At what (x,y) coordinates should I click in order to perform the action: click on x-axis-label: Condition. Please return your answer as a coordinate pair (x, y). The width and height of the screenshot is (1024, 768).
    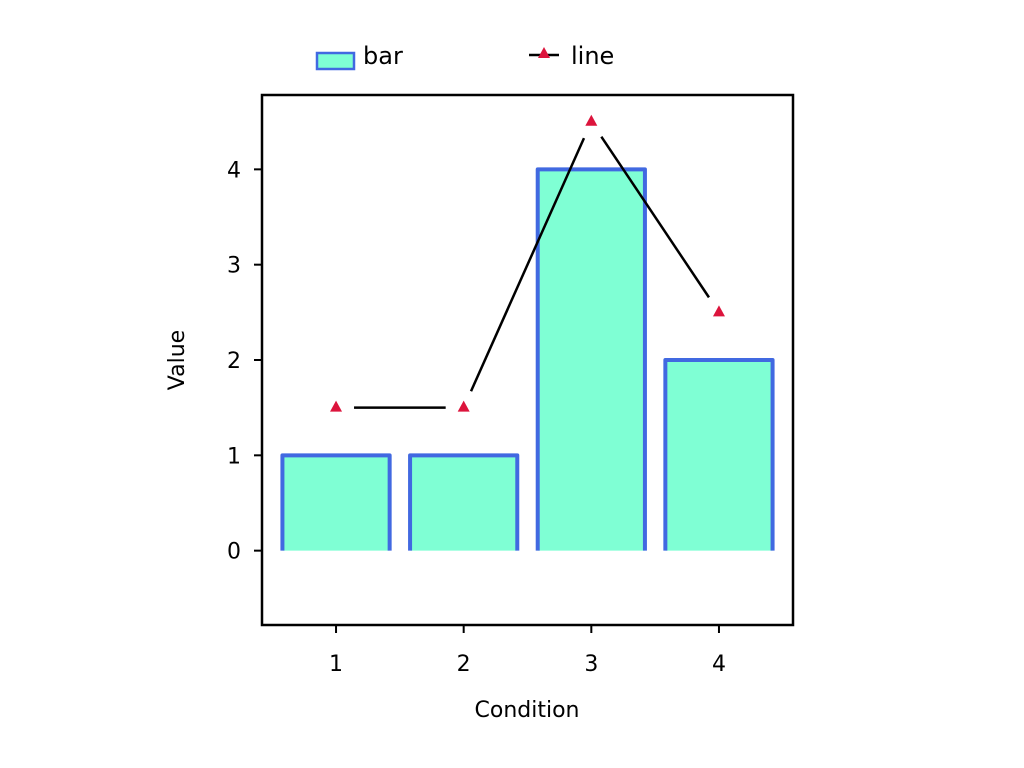
    Looking at the image, I should click on (527, 710).